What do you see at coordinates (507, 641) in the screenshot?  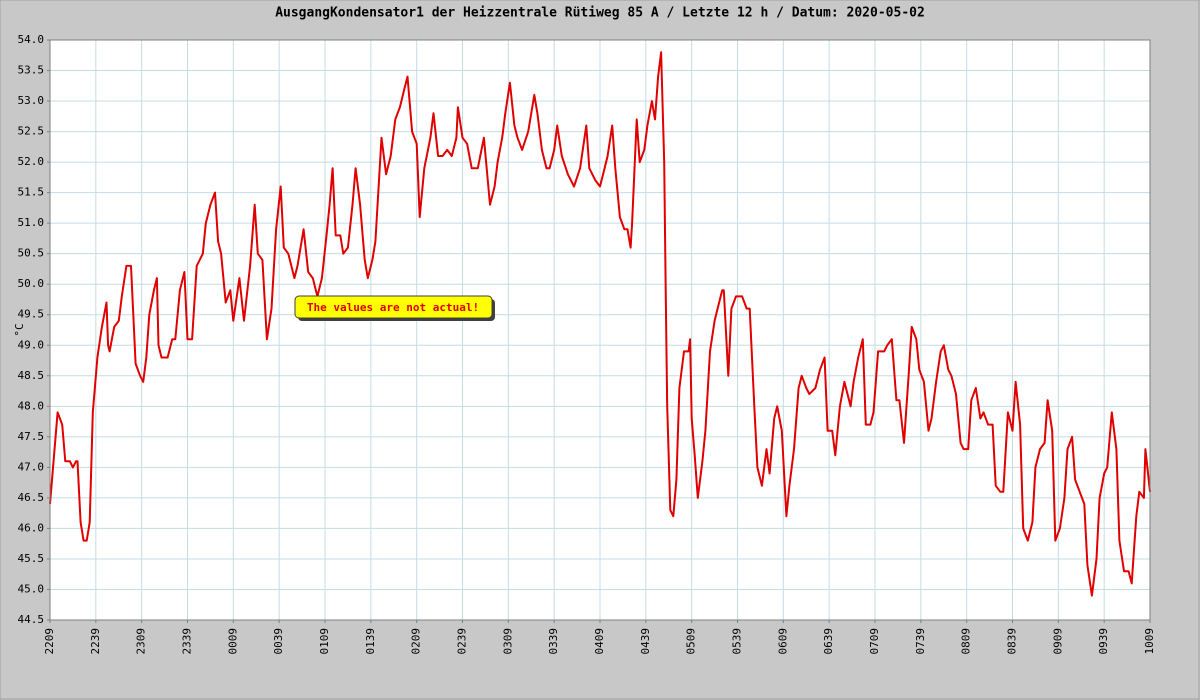 I see `x-tick-label: 0309` at bounding box center [507, 641].